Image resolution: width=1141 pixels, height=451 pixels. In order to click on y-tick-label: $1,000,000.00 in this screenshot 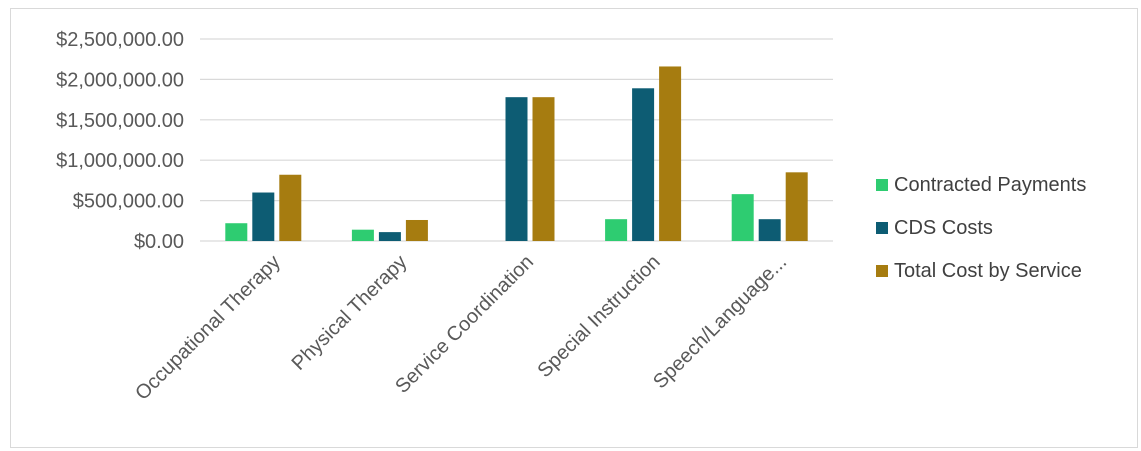, I will do `click(120, 161)`.